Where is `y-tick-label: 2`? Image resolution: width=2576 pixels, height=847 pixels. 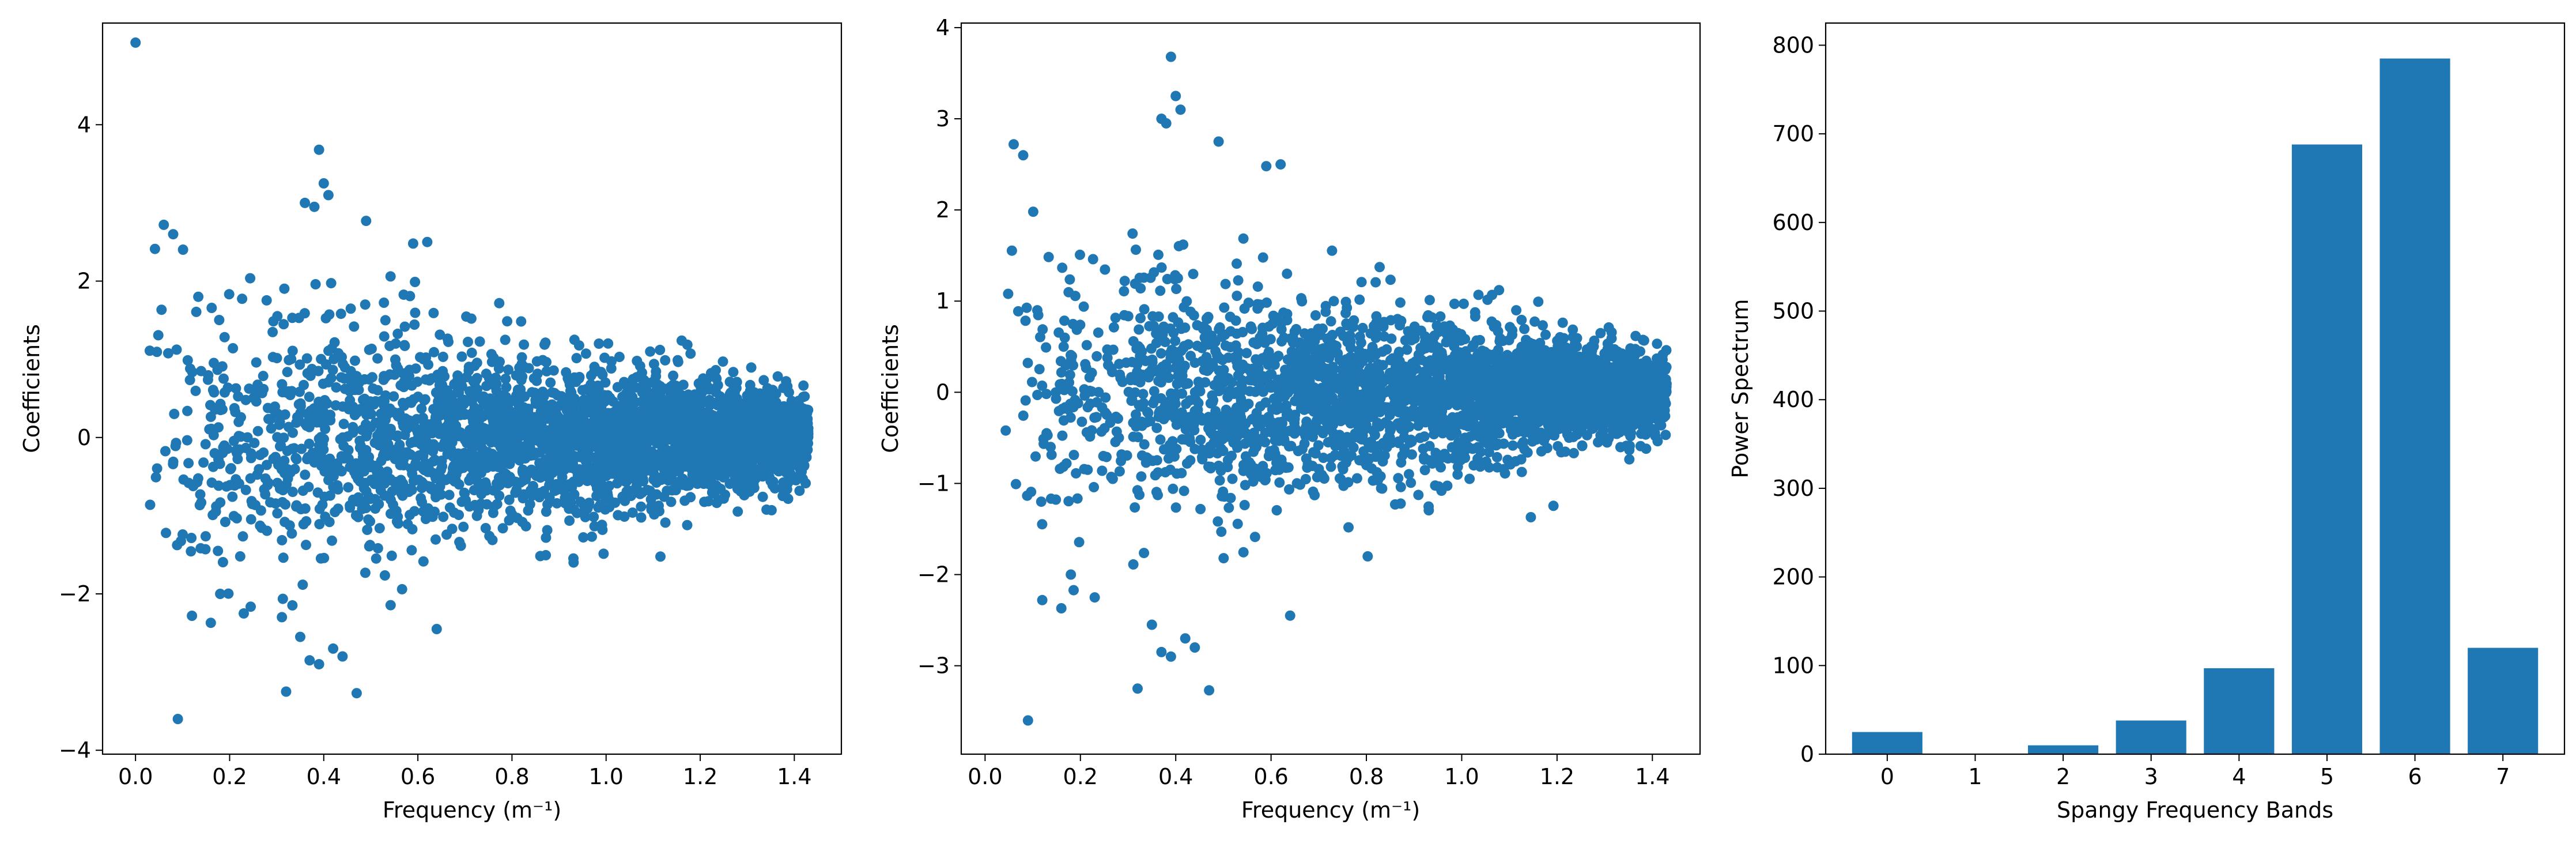 y-tick-label: 2 is located at coordinates (84, 281).